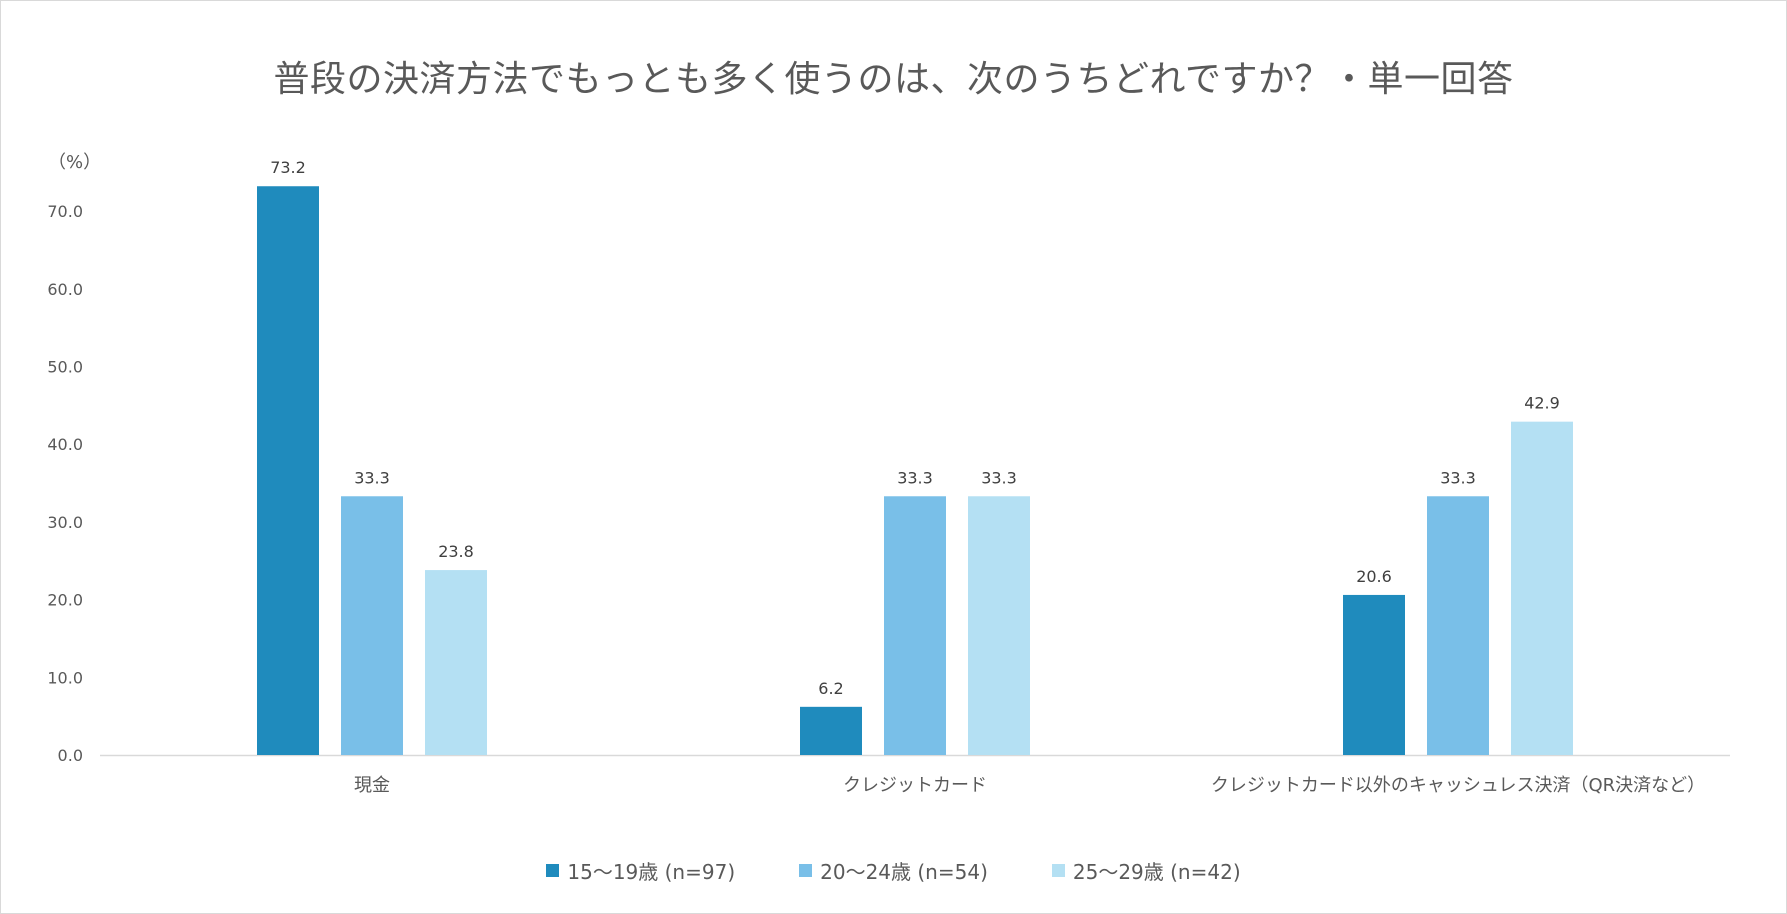  Describe the element at coordinates (372, 785) in the screenshot. I see `x-category-label: 現金` at that location.